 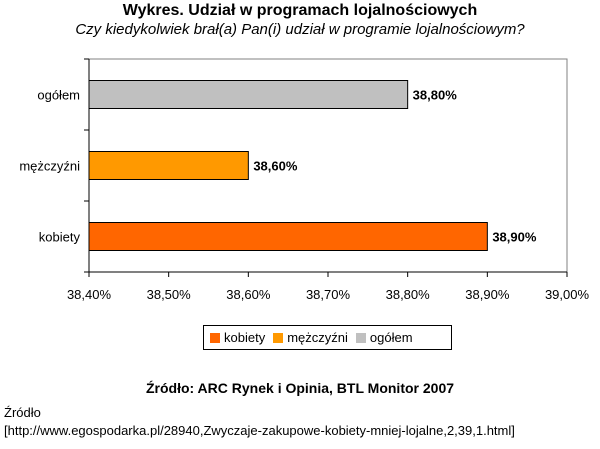 What do you see at coordinates (317, 337) in the screenshot?
I see `legend-label-mezczyzni: mężczyźni` at bounding box center [317, 337].